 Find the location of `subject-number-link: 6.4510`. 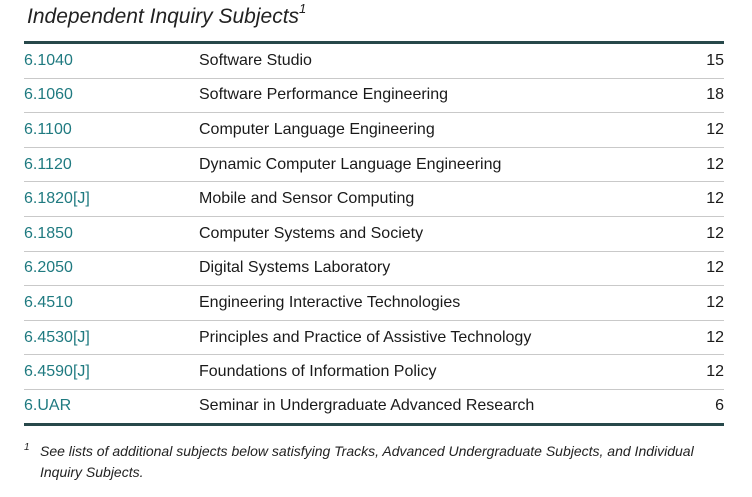

subject-number-link: 6.4510 is located at coordinates (48, 302).